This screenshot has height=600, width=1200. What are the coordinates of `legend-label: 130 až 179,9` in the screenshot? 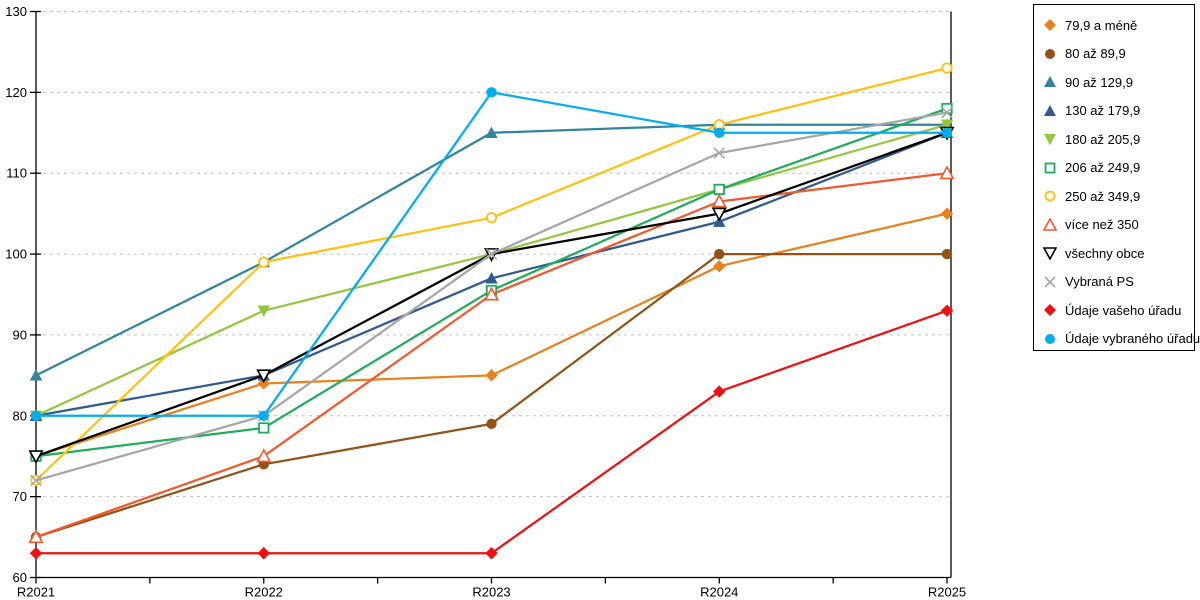 It's located at (1103, 111).